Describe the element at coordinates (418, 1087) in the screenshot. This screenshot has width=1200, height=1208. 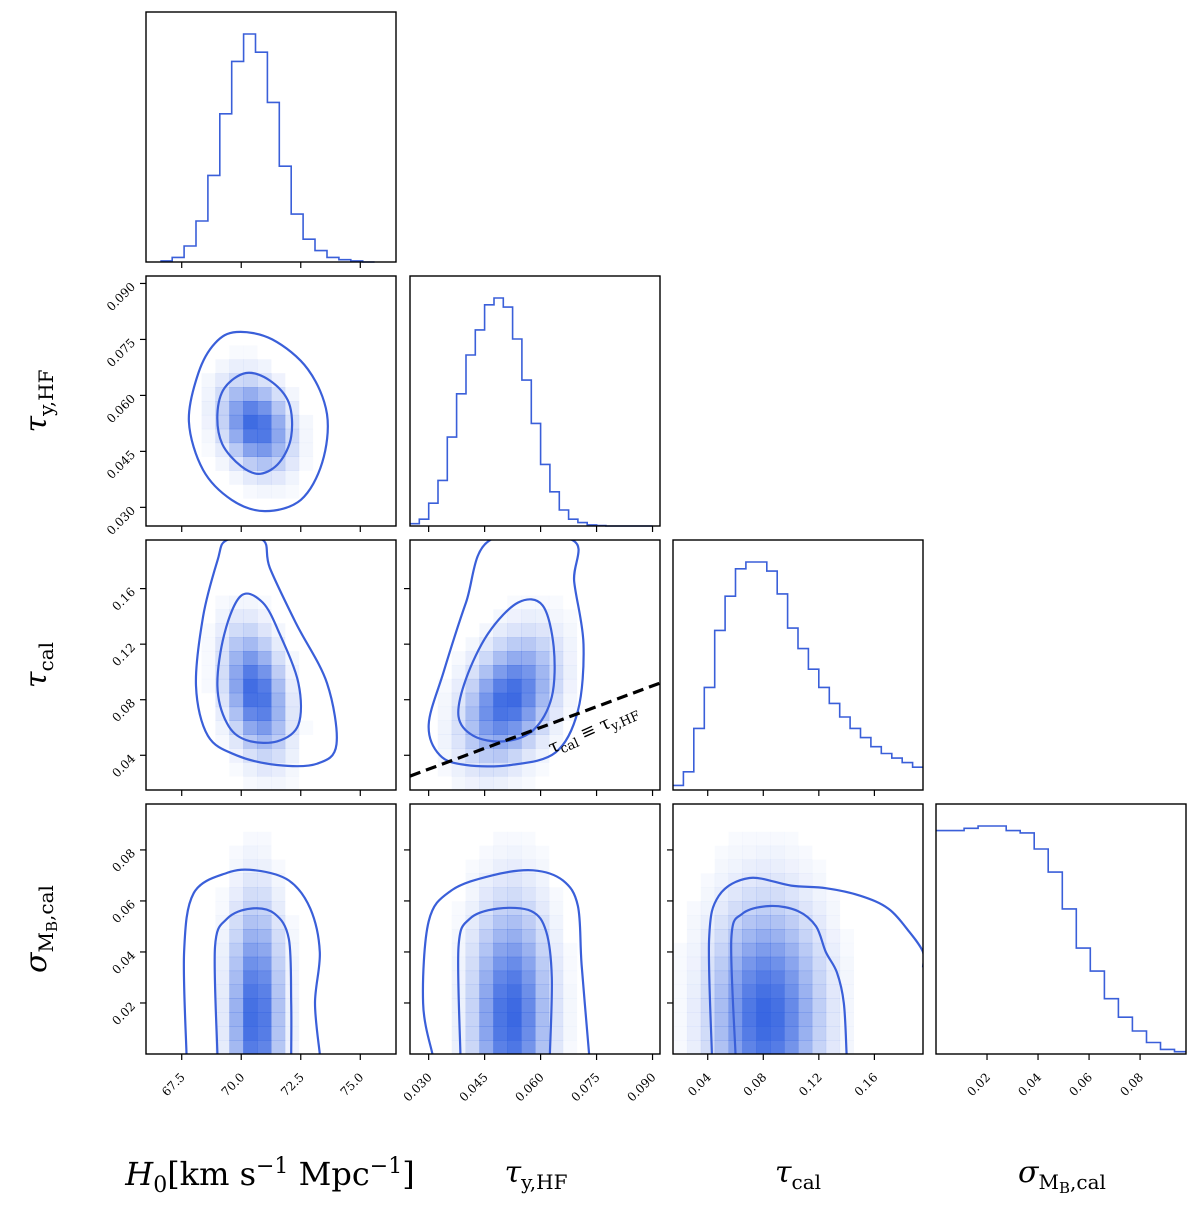
I see `x-tick-label-tau_y_HF: 0.030` at that location.